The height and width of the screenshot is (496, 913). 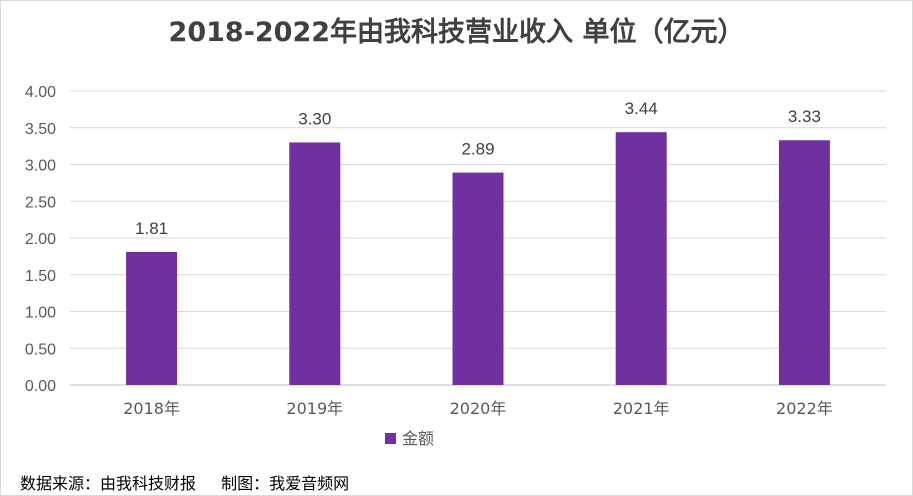 I want to click on x-tick-label: 2021年, so click(x=641, y=408).